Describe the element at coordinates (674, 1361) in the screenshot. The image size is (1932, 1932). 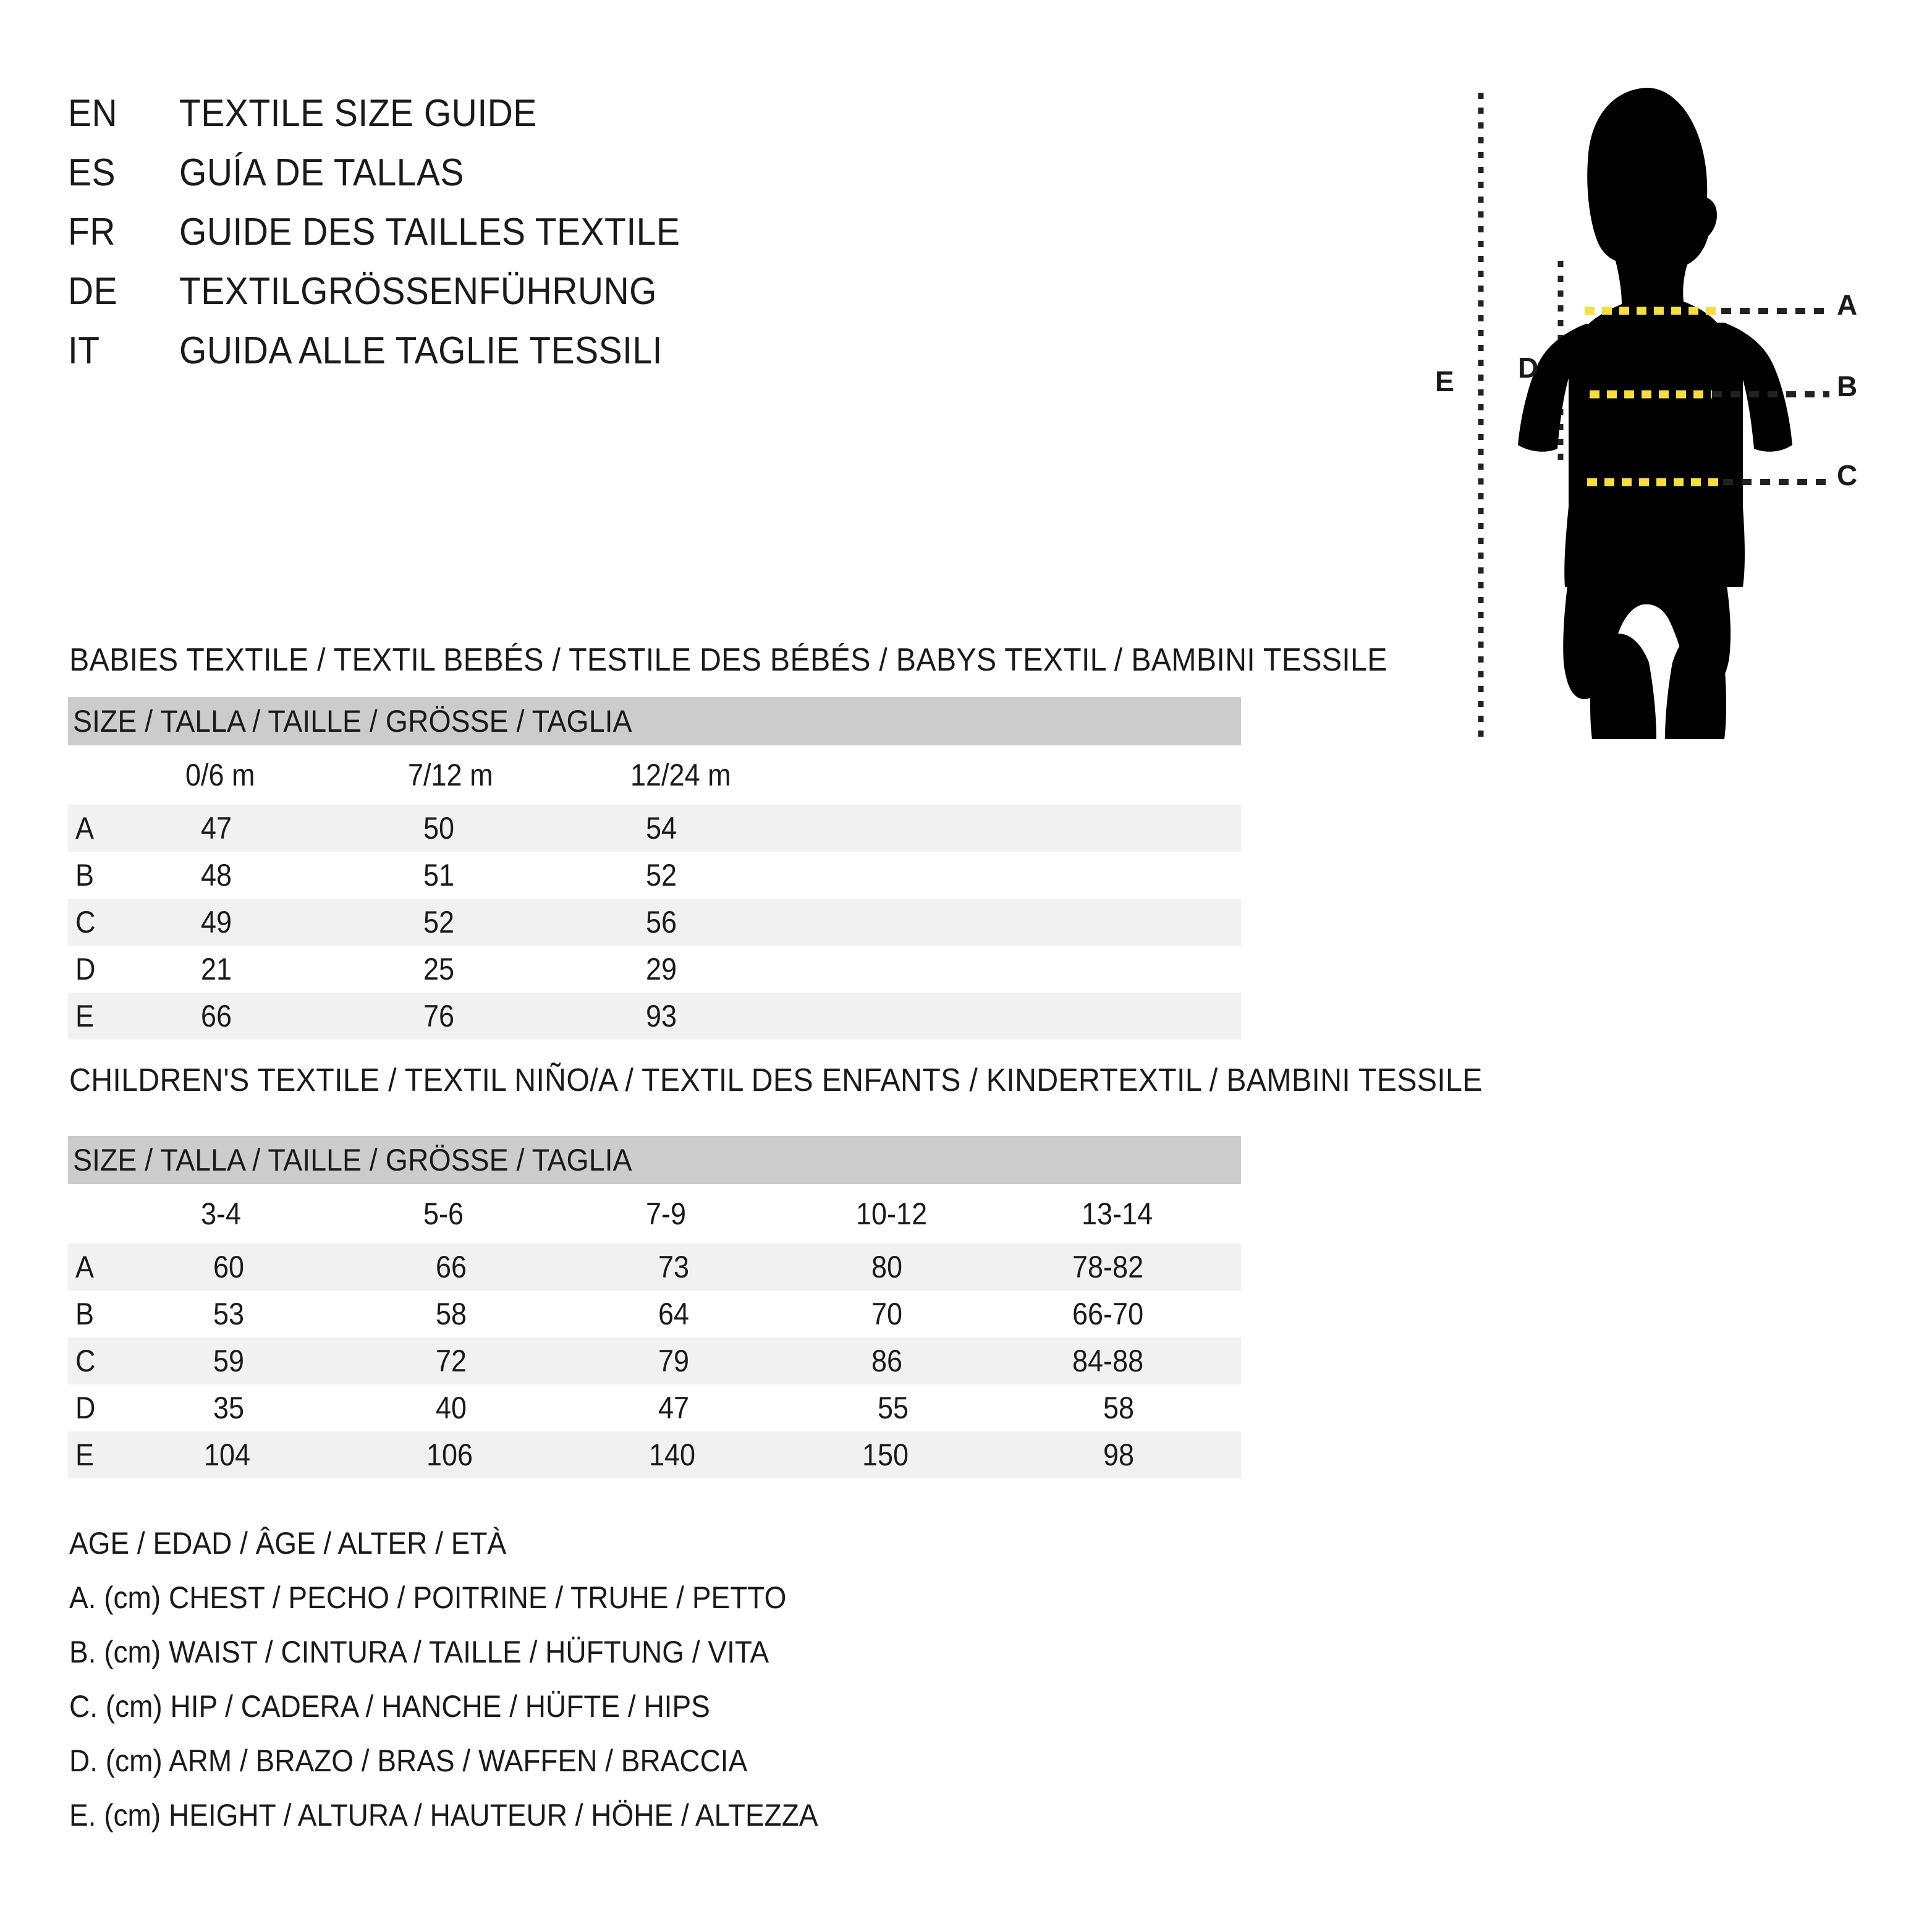
I see `children-cell-c-2: 79` at that location.